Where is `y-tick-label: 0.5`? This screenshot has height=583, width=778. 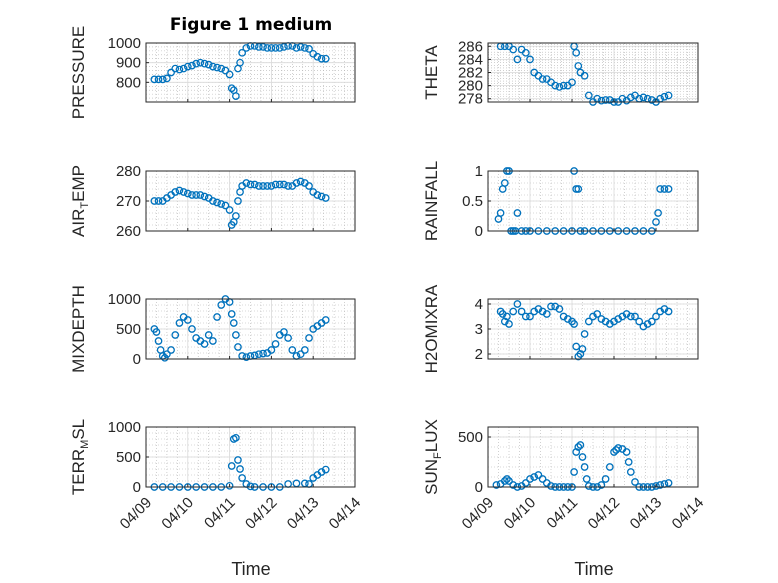
y-tick-label: 0.5 is located at coordinates (472, 201).